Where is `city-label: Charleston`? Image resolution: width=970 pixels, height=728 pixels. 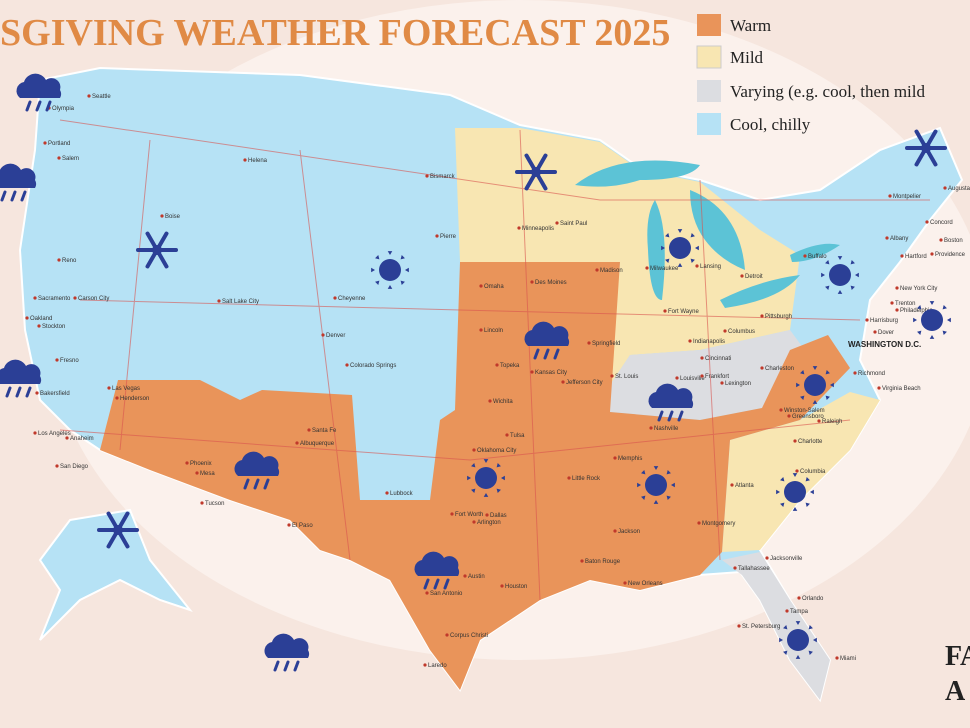
city-label: Charleston is located at coordinates (779, 369).